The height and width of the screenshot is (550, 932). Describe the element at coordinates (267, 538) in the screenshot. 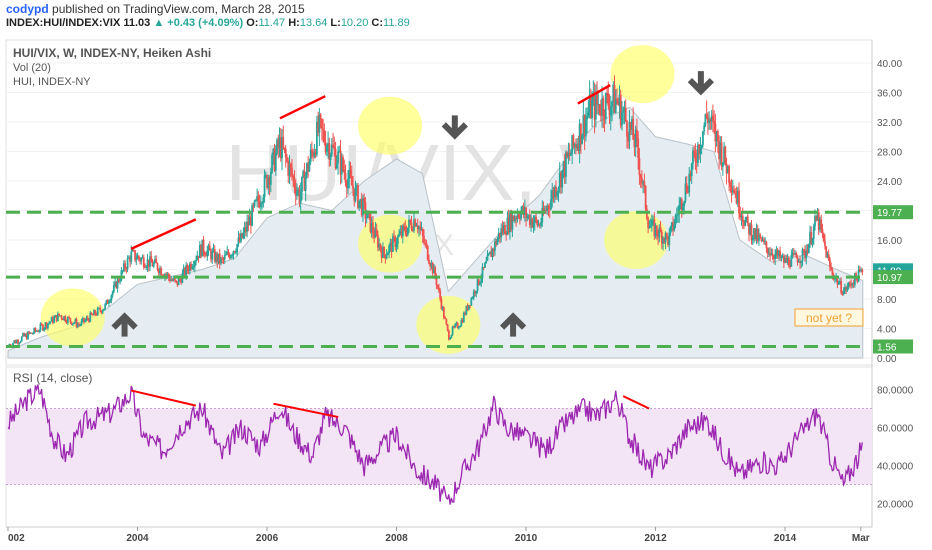

I see `time-tick-label: 2006` at that location.